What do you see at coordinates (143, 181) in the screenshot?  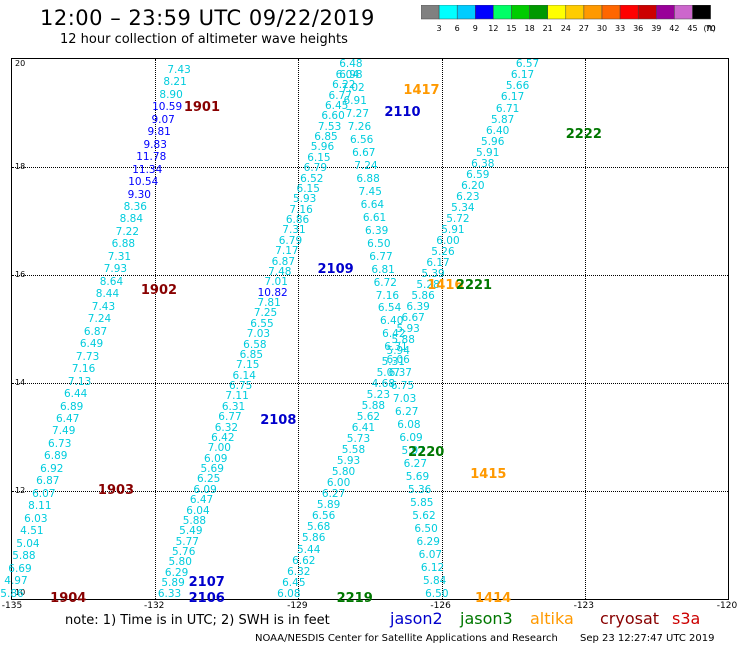 I see `wave-height-value: 10.54` at bounding box center [143, 181].